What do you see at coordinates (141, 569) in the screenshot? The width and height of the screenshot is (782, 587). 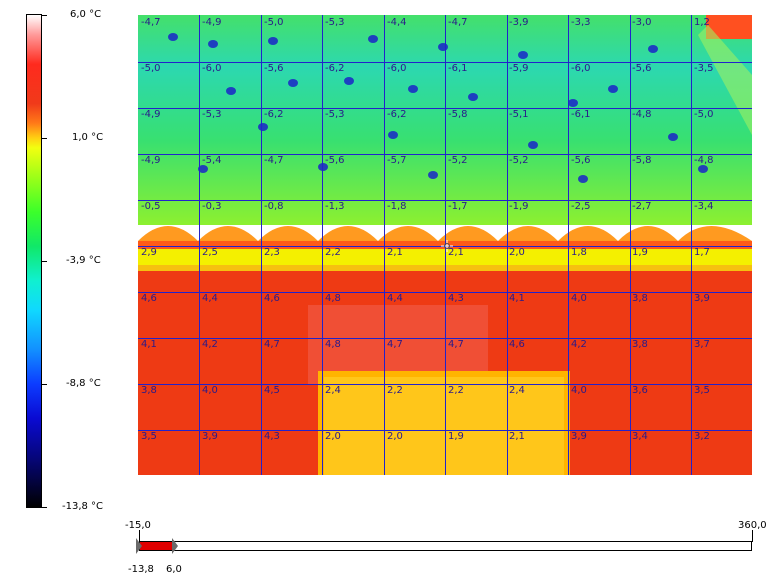 I see `slider-low-label: -13,8` at bounding box center [141, 569].